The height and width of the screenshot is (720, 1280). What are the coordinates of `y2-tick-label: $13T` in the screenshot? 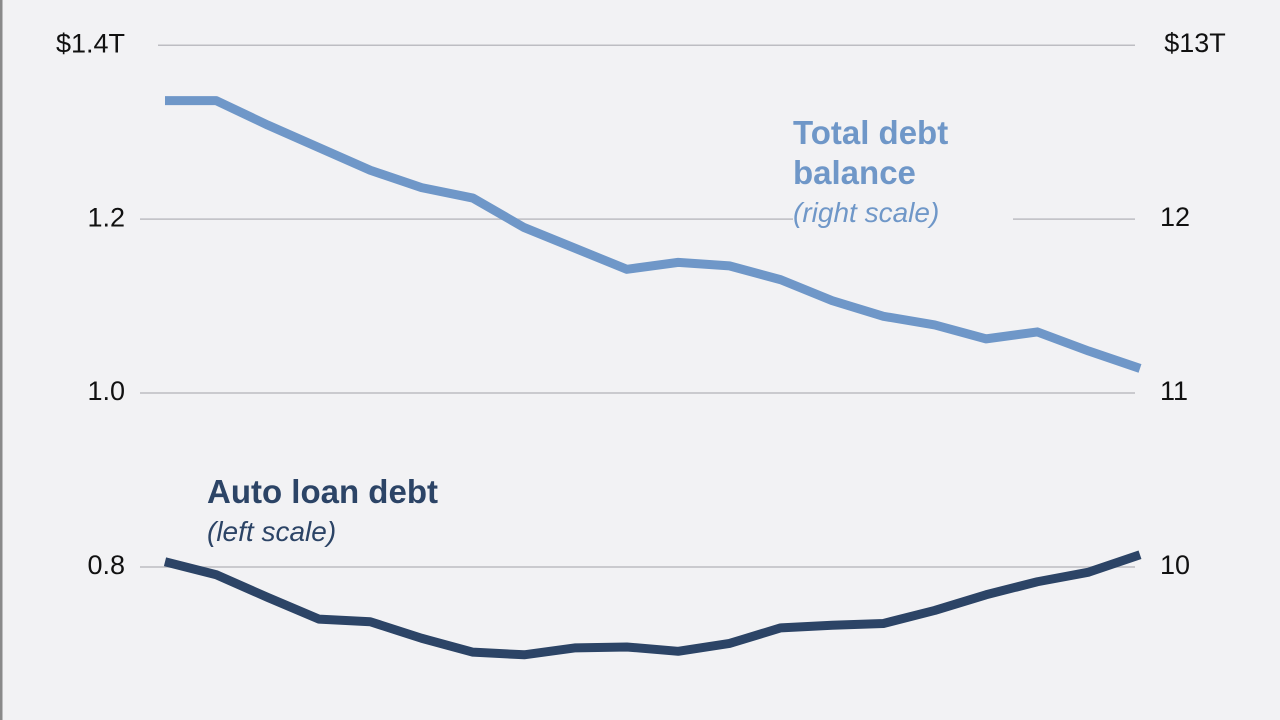 It's located at (1195, 43).